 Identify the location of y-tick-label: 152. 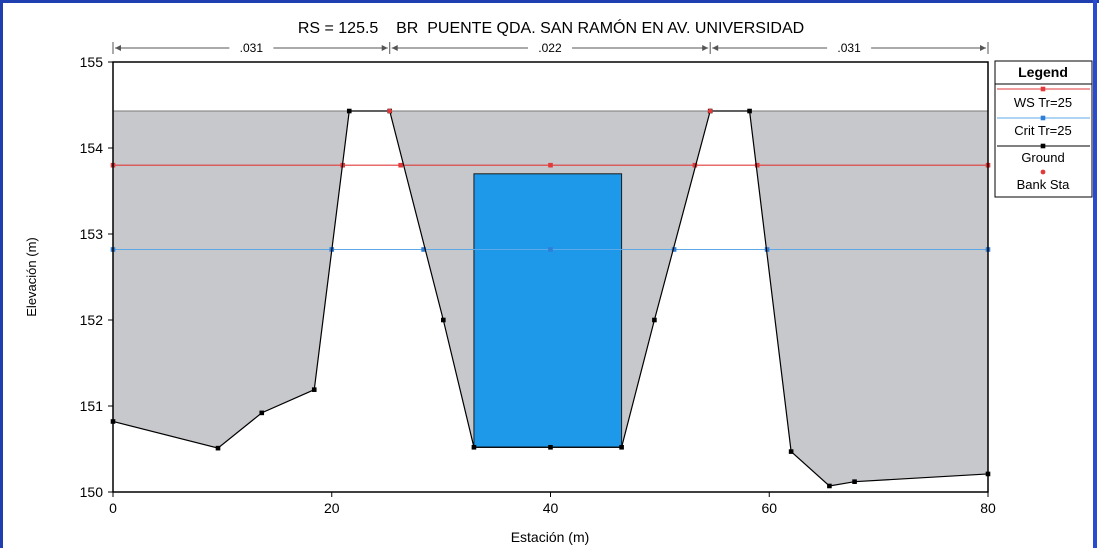
(92, 320).